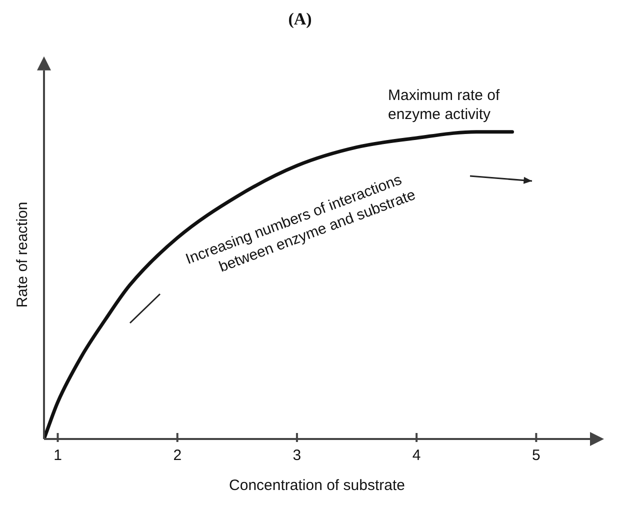  I want to click on x-axis-title: Concentration of substrate, so click(317, 485).